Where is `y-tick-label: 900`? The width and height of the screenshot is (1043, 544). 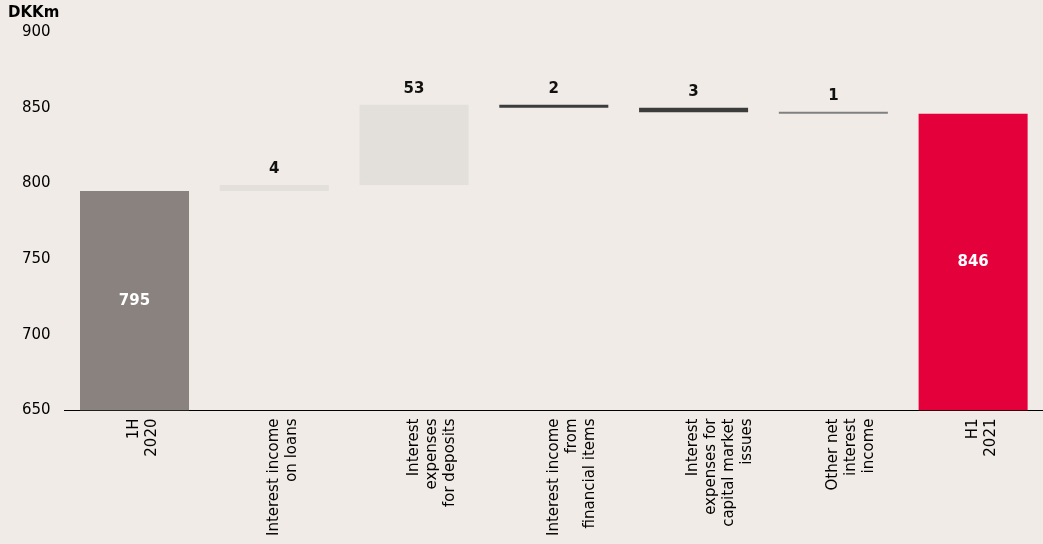 y-tick-label: 900 is located at coordinates (36, 30).